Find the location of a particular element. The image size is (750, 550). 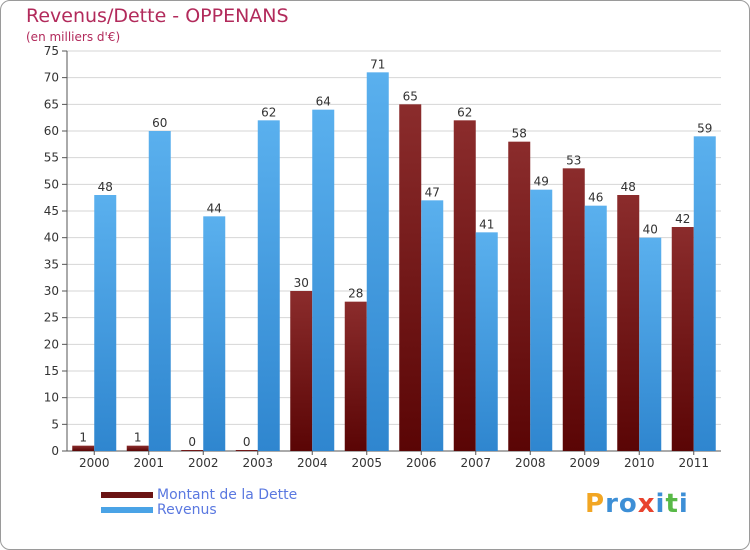

x-tick-label: 2007 is located at coordinates (475, 463).